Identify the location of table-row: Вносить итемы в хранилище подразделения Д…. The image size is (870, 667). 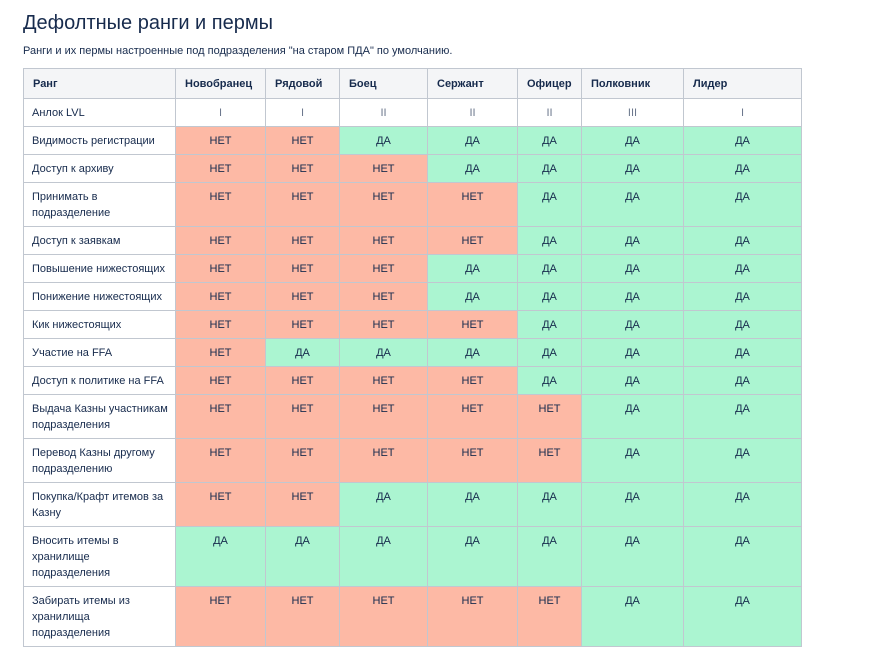
(412, 556).